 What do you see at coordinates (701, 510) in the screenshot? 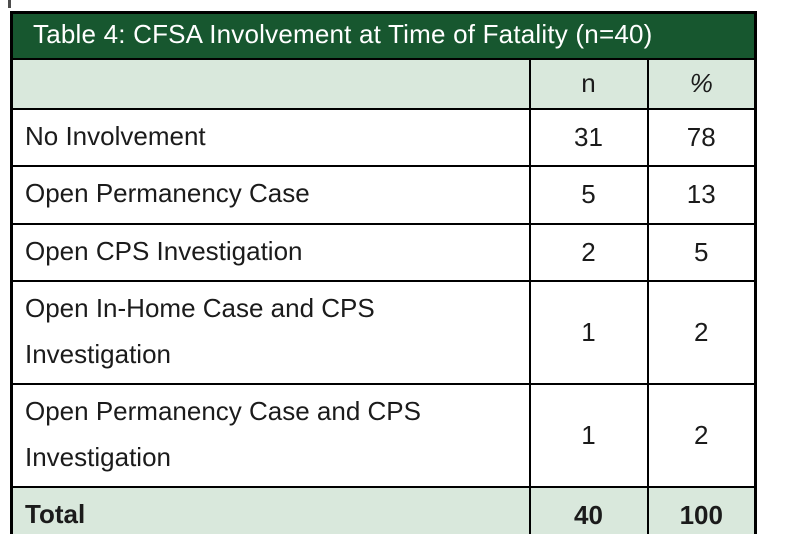
I see `total-percent-value: 100` at bounding box center [701, 510].